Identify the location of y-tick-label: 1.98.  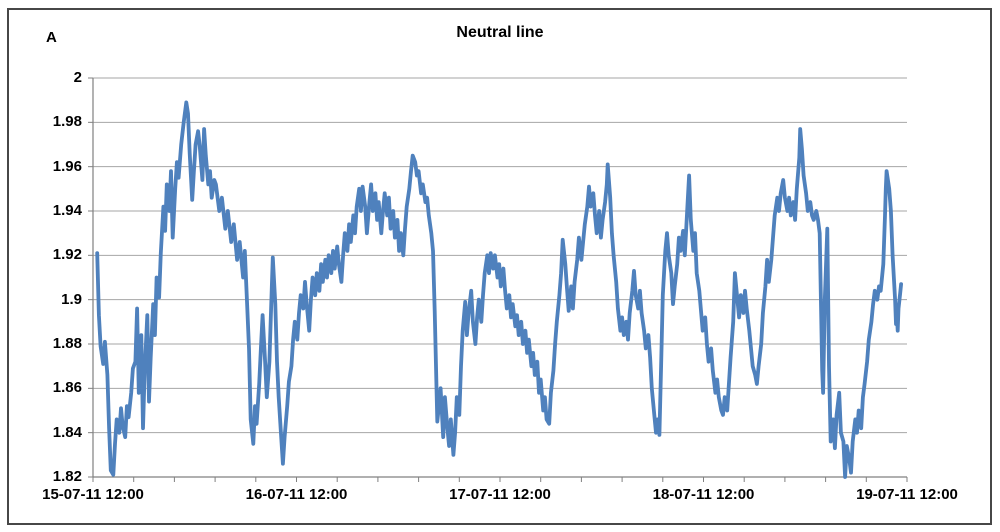
(67, 122).